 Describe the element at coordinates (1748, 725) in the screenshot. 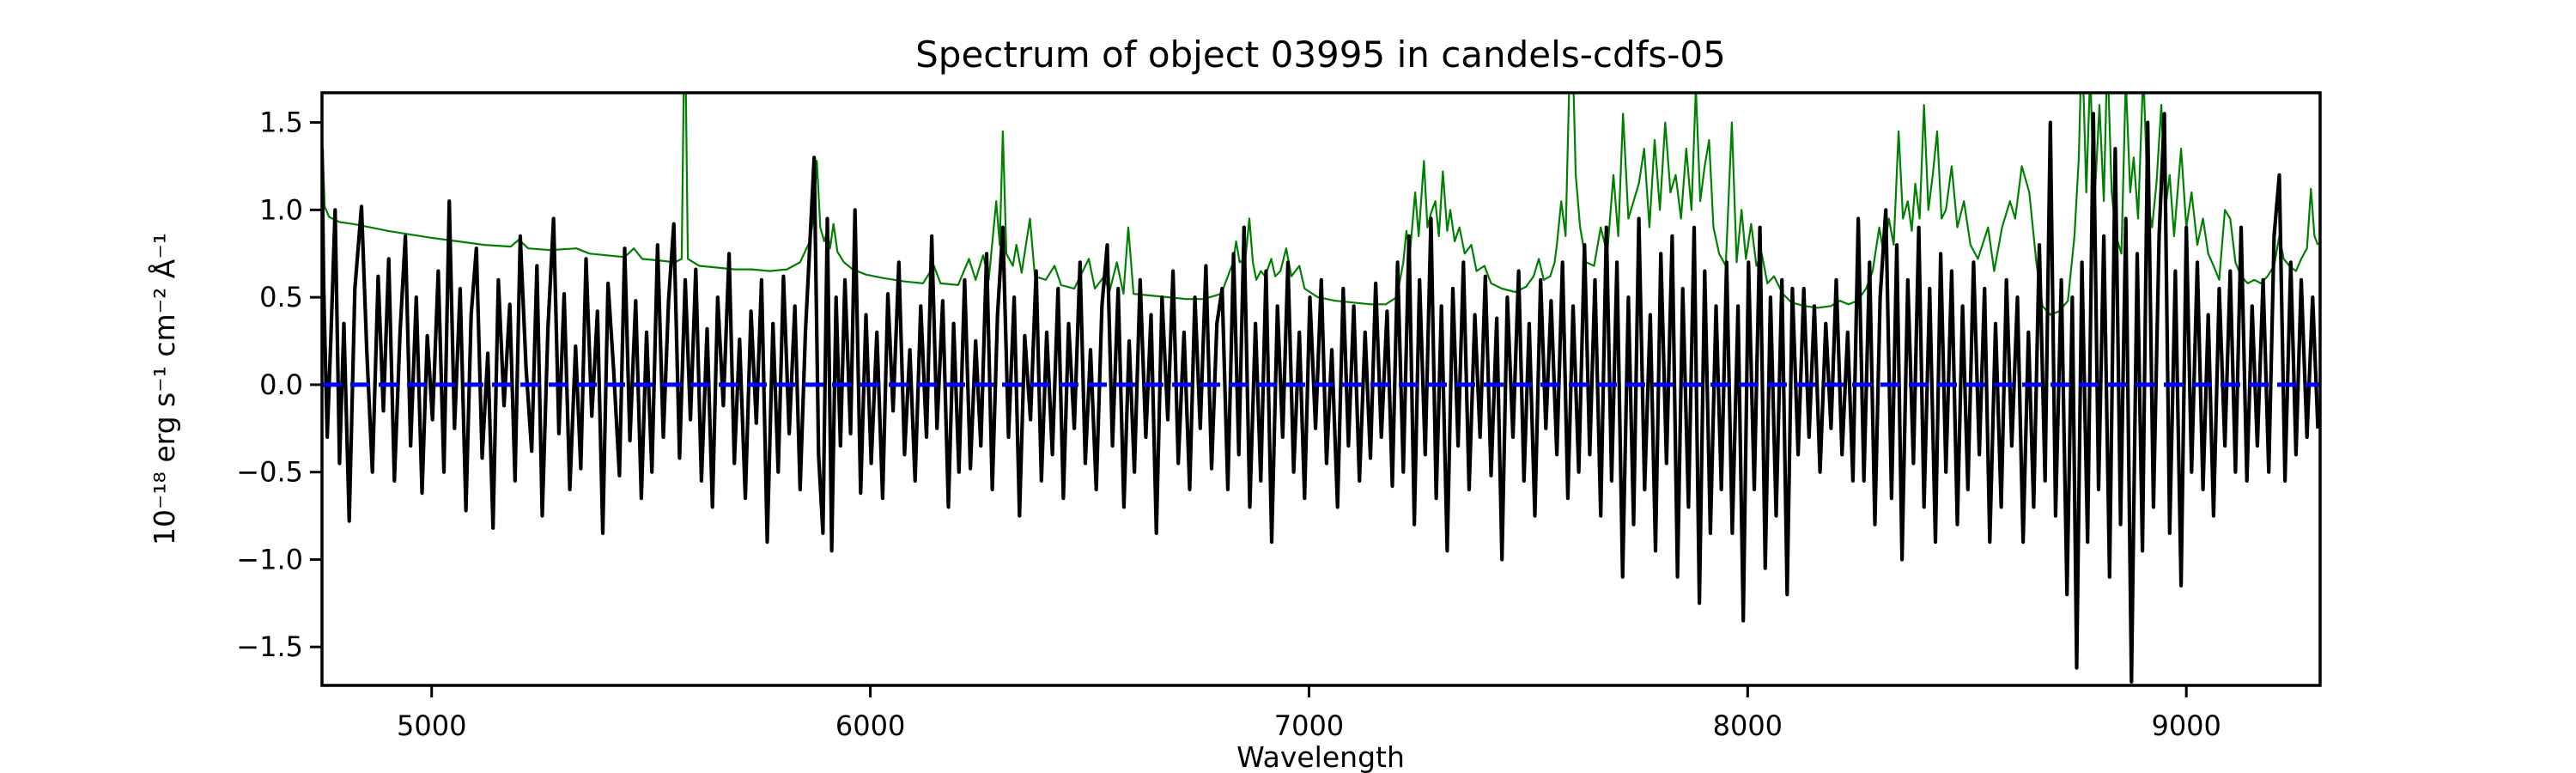

I see `x-tick-label: 8000` at that location.